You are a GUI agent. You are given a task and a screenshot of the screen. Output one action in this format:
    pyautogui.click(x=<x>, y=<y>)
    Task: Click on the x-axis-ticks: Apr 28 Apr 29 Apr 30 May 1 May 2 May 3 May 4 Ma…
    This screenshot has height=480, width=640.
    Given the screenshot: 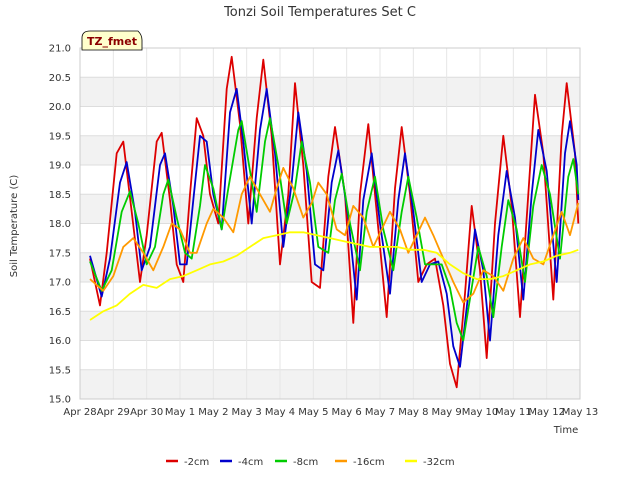 What is the action you would take?
    pyautogui.click(x=330, y=412)
    